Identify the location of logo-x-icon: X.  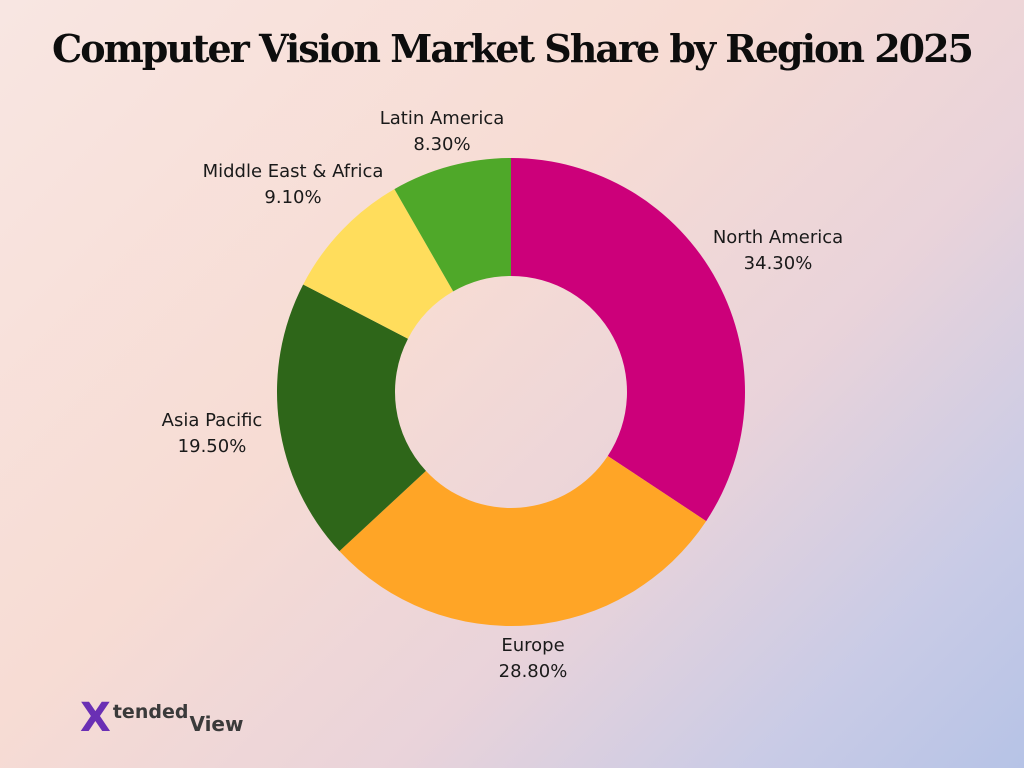
(95, 718).